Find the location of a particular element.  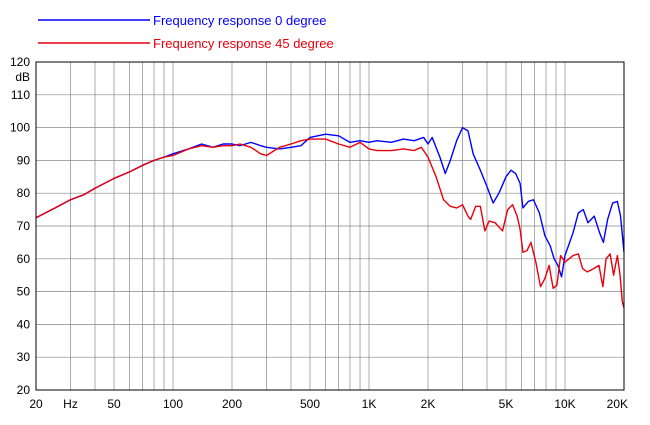

y-tick-label: 80 is located at coordinates (24, 193).